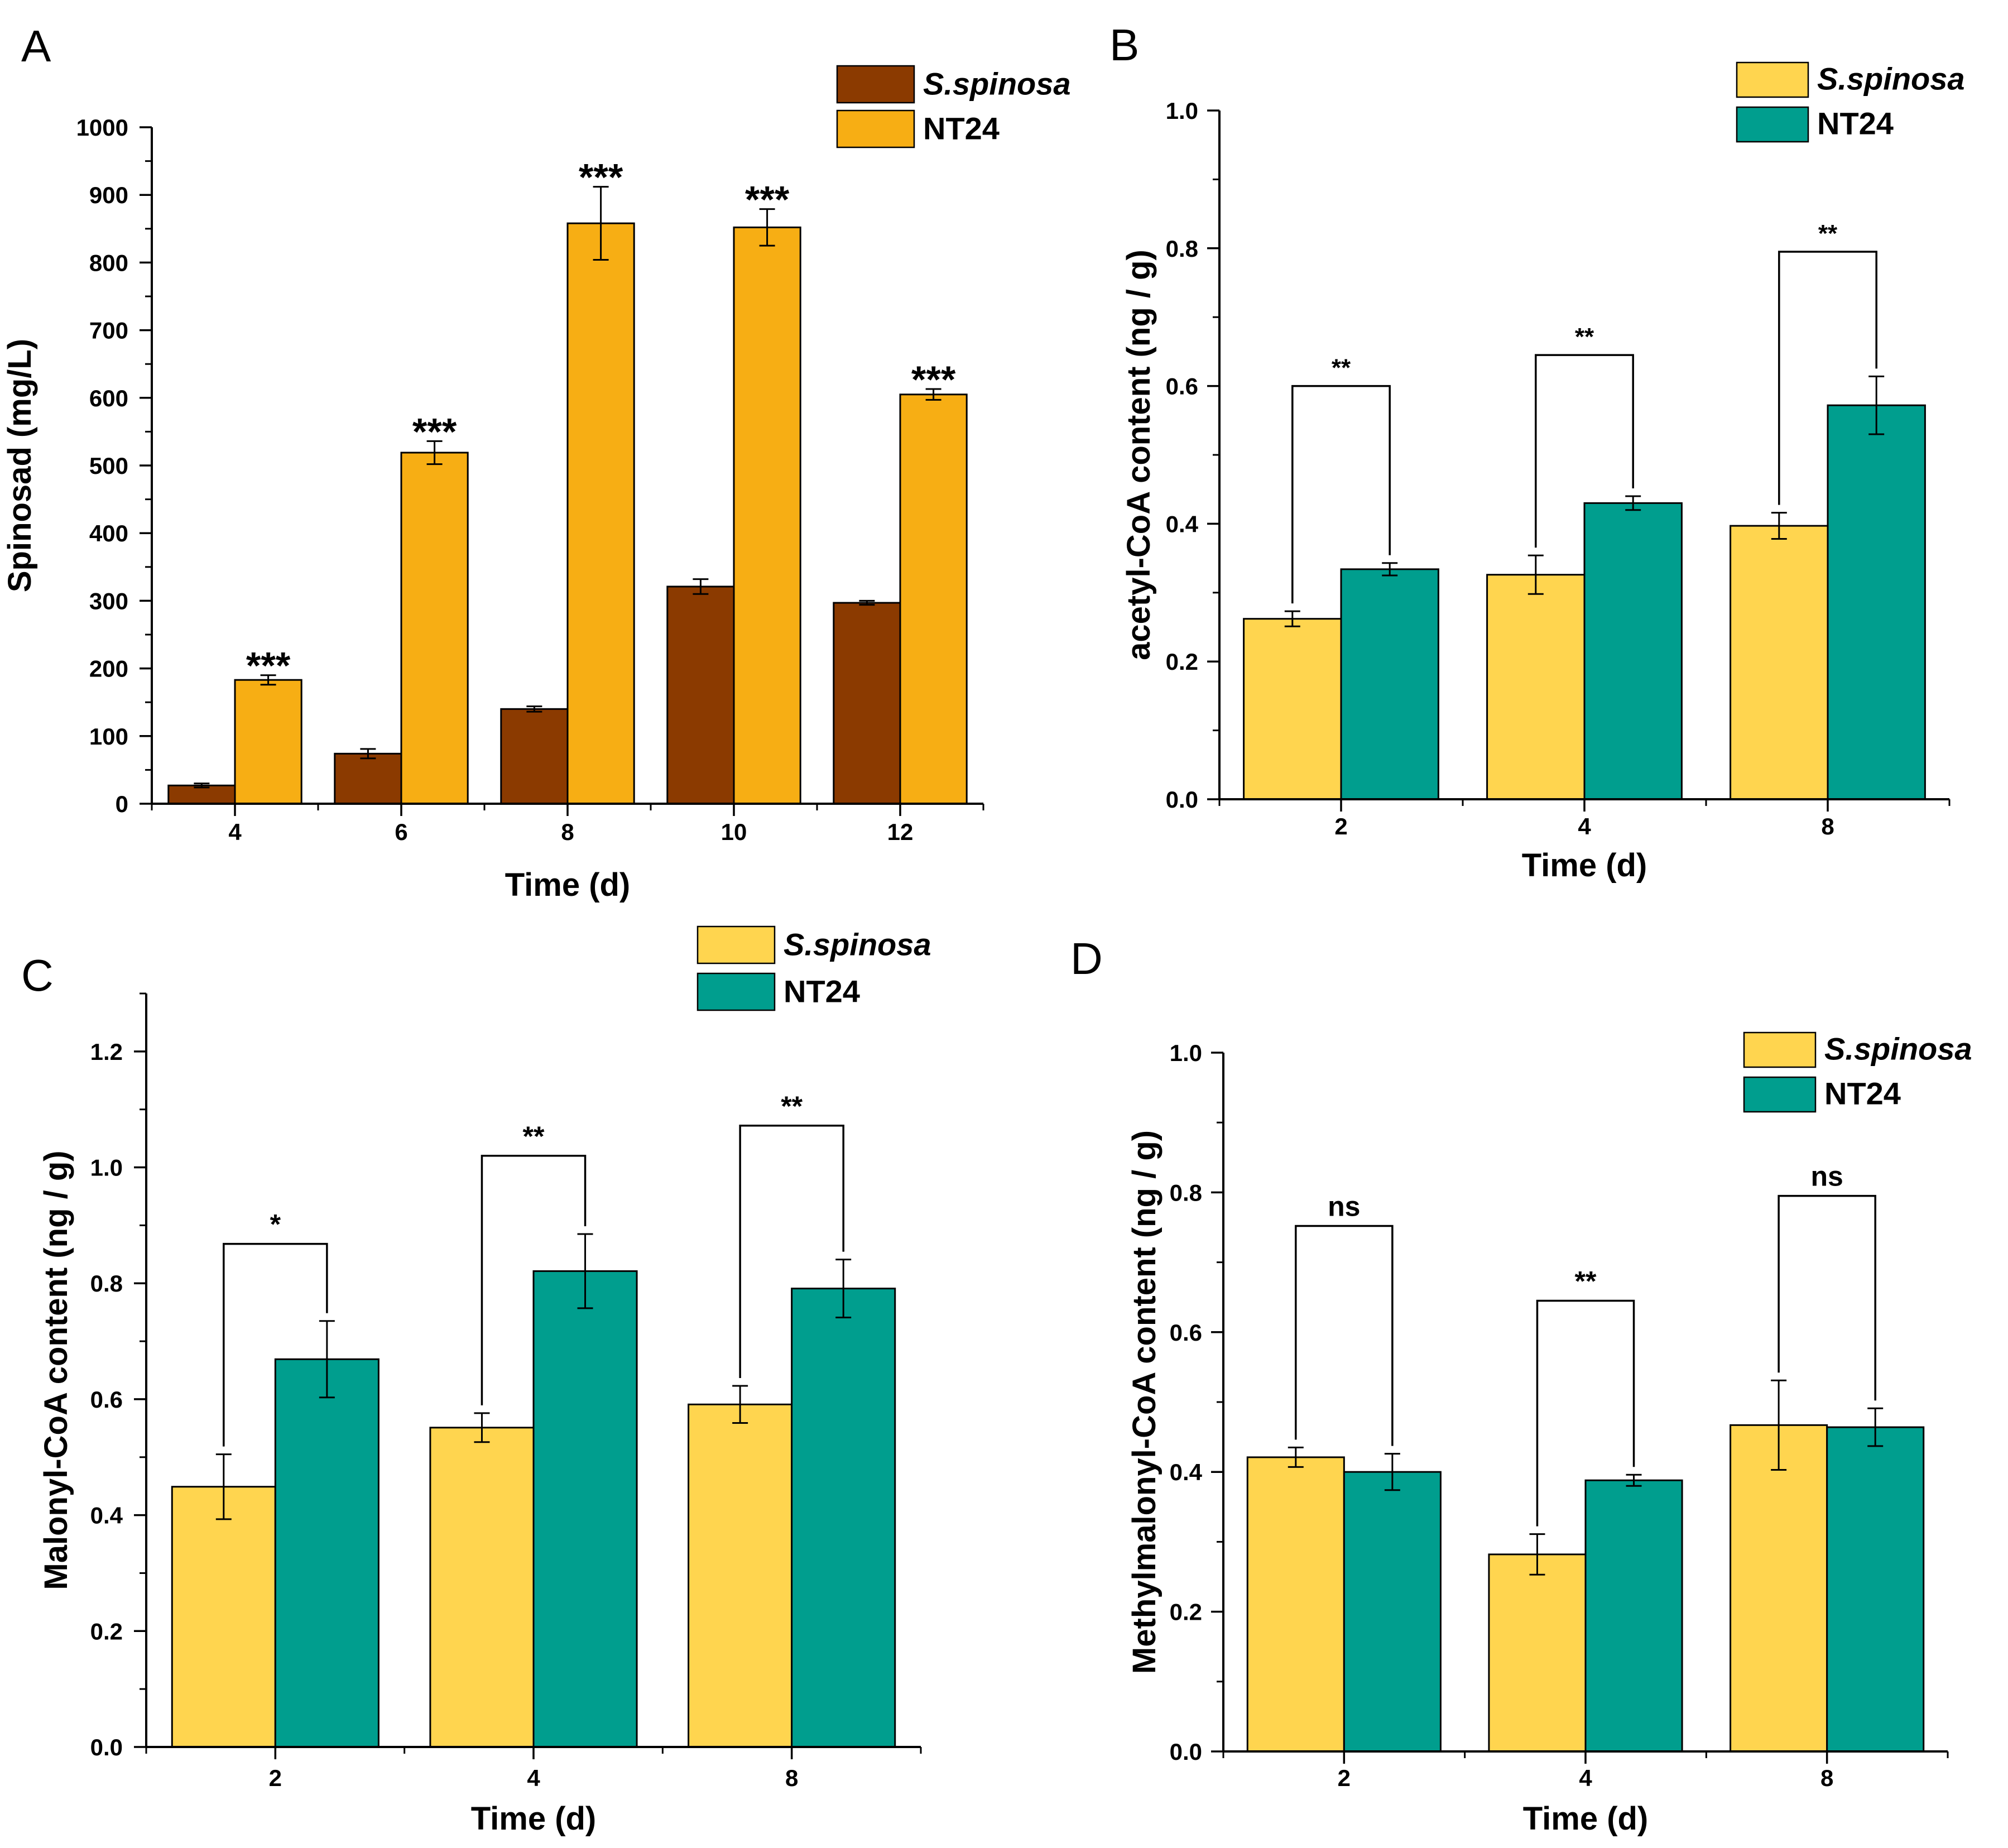 This screenshot has height=1848, width=2008. What do you see at coordinates (36, 46) in the screenshot?
I see `panel-label: A` at bounding box center [36, 46].